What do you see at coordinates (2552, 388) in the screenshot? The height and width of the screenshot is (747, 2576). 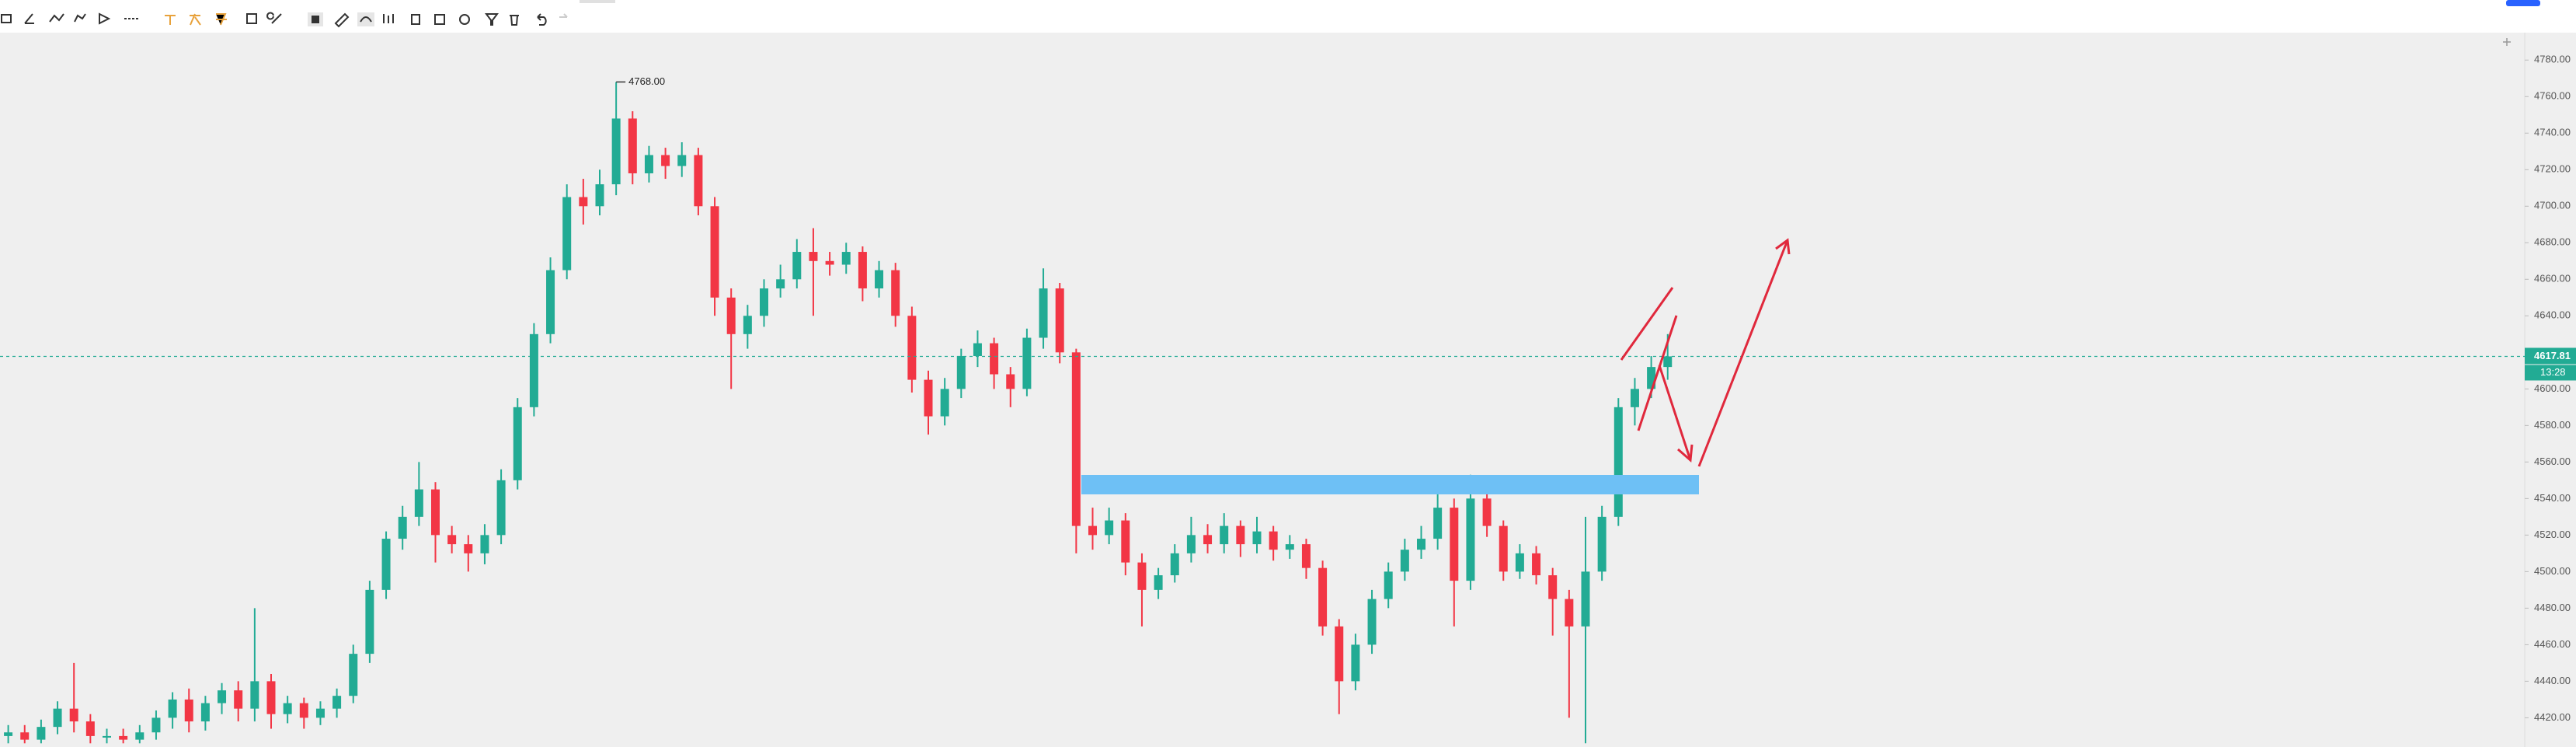 I see `y-tick-label: 4600.00` at bounding box center [2552, 388].